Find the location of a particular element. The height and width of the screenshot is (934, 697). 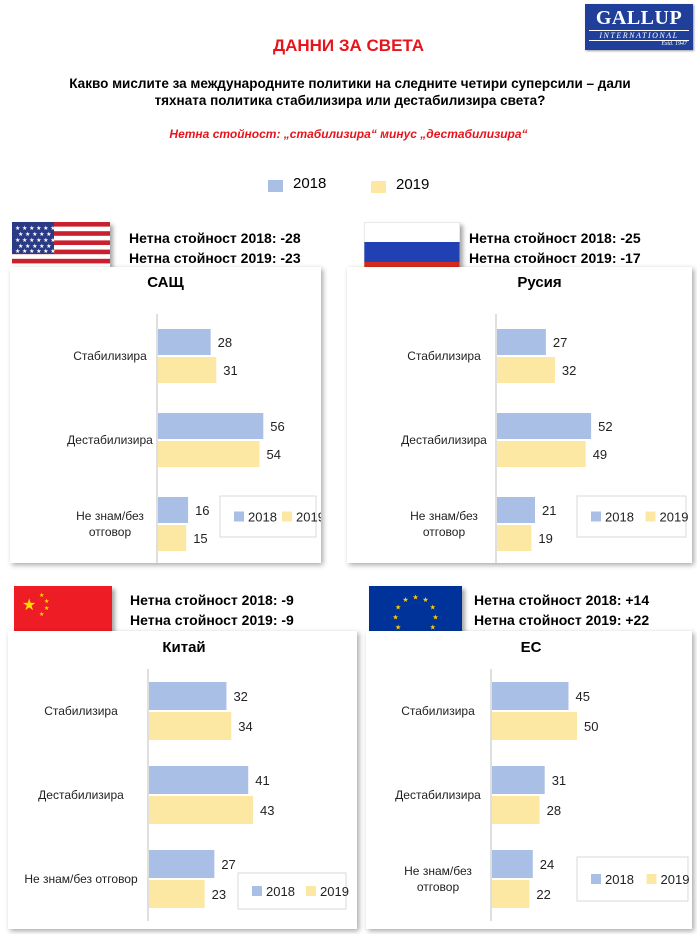

china-net-2019: Нетна стойност 2019: -9 is located at coordinates (212, 620).